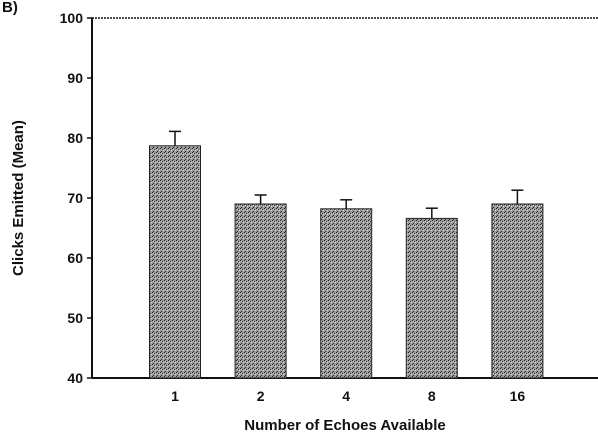  Describe the element at coordinates (175, 396) in the screenshot. I see `x-tick-label: 1` at that location.